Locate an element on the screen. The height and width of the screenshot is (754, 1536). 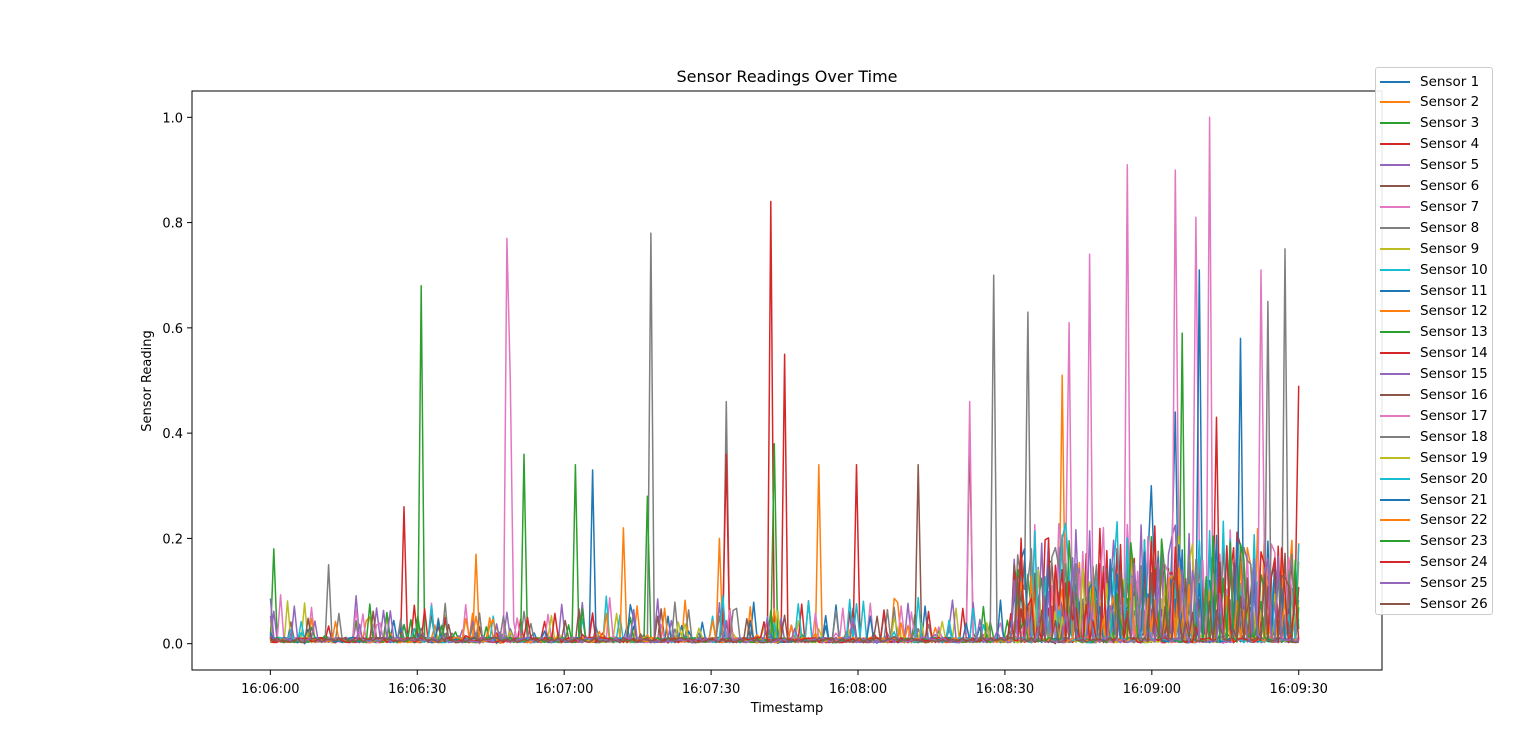
legend-item: Sensor 11 is located at coordinates (1434, 290).